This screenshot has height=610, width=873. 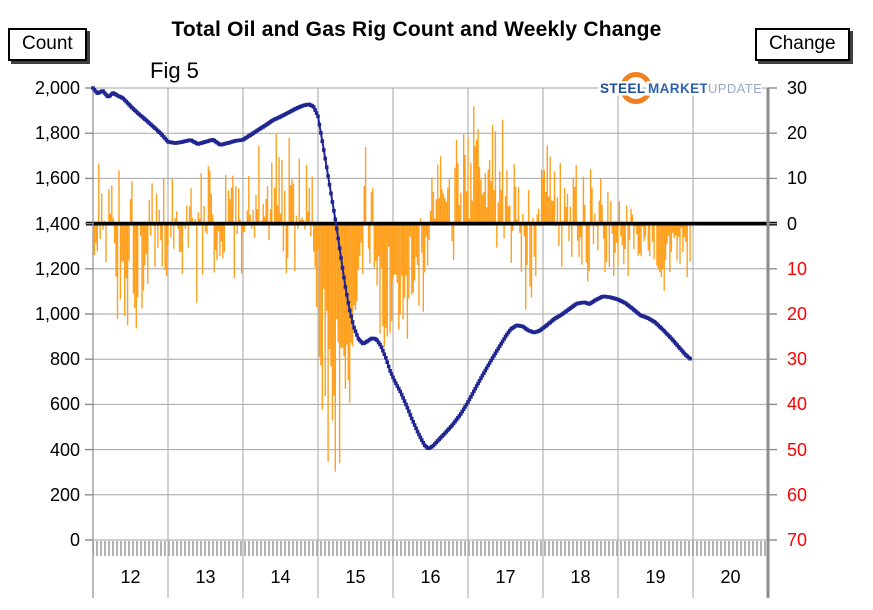 What do you see at coordinates (64, 449) in the screenshot?
I see `y-axis-tick-label: 400` at bounding box center [64, 449].